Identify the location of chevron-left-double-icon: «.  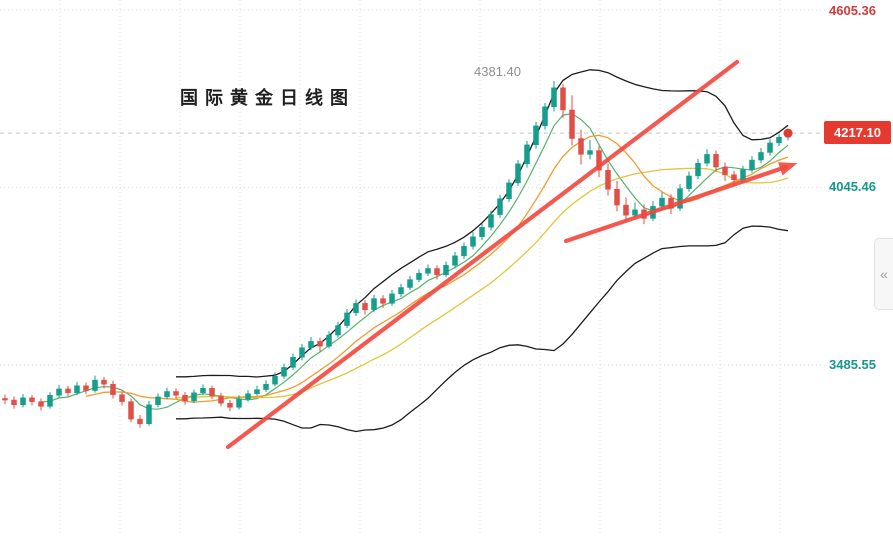
(884, 274).